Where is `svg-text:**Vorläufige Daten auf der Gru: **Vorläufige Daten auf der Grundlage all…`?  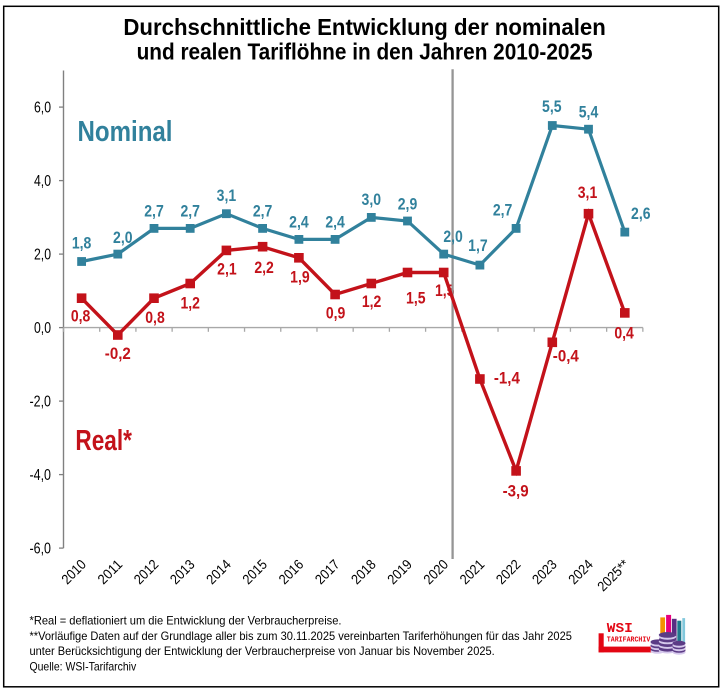
svg-text:**Vorläufige Daten auf der Gru: **Vorläufige Daten auf der Grundlage all… is located at coordinates (301, 636).